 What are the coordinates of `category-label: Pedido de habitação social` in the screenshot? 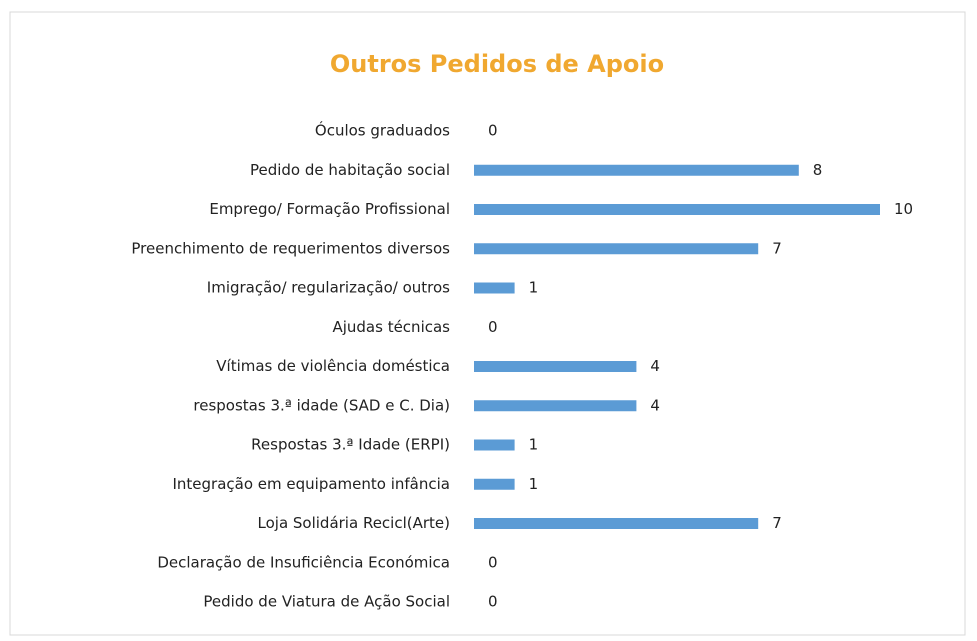 It's located at (350, 170).